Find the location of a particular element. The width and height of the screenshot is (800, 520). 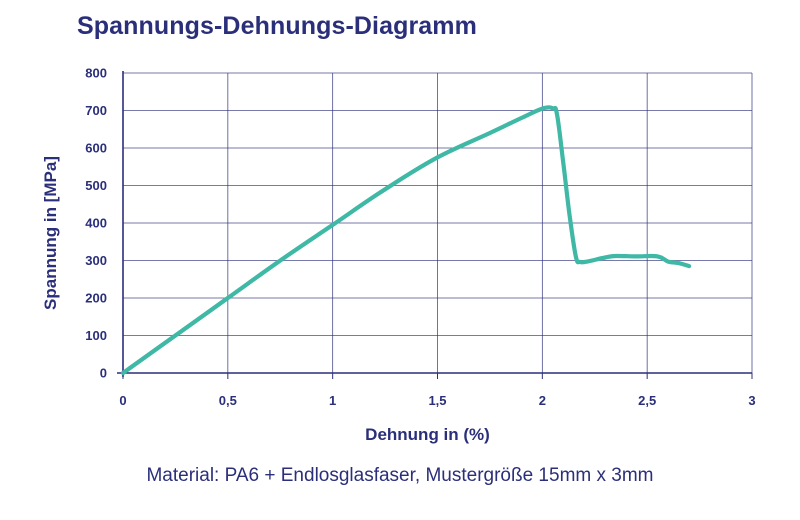

y-tick-label: 600 is located at coordinates (96, 148).